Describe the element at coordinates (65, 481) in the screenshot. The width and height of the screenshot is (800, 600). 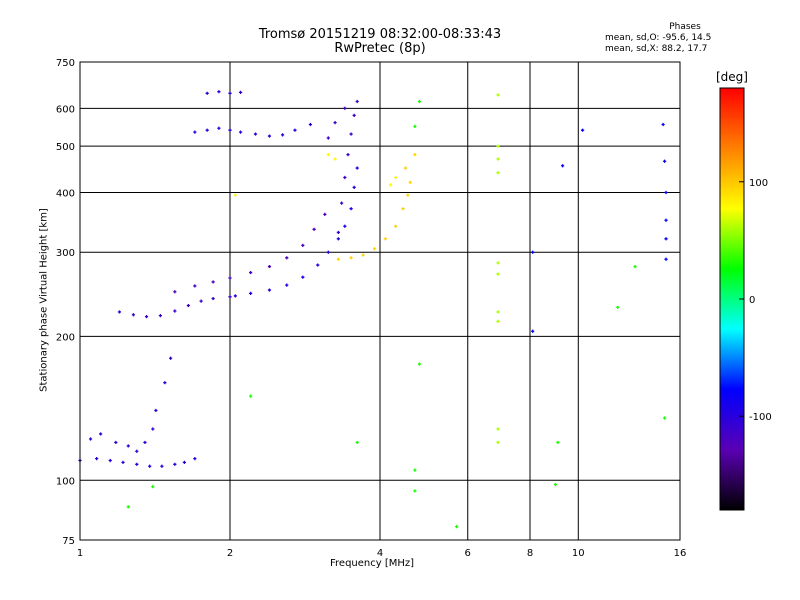
I see `y-tick-label: 100` at that location.